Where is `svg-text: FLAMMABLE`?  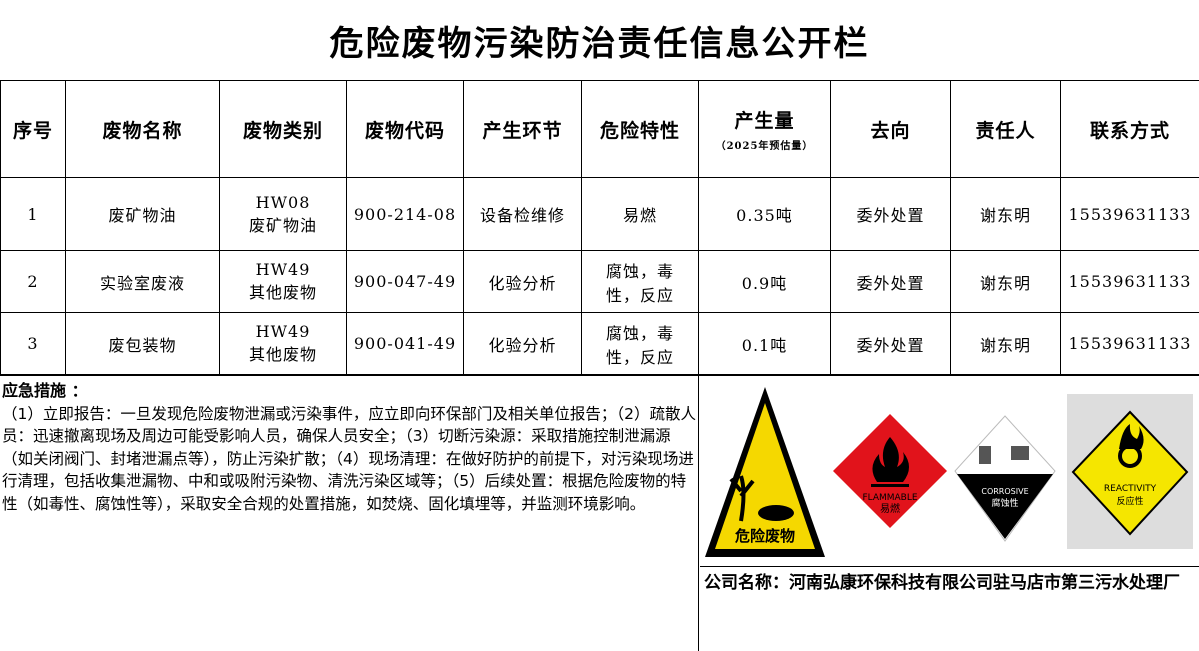 svg-text: FLAMMABLE is located at coordinates (889, 498).